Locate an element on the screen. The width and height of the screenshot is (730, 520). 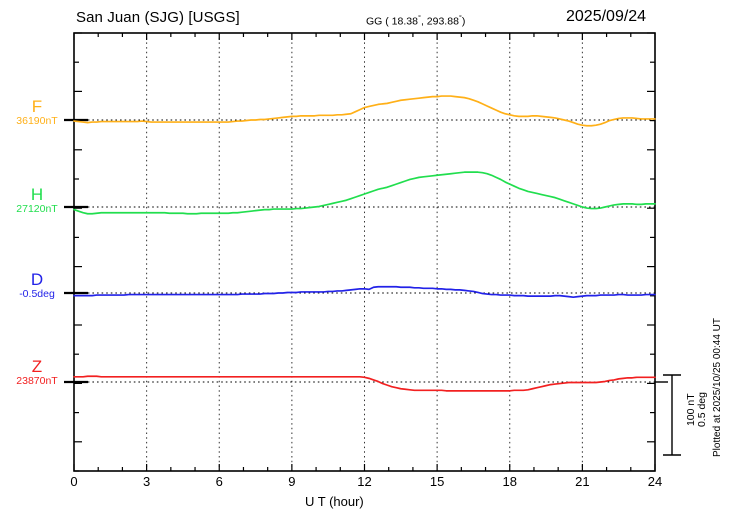
component-baseline-h: 27120nT is located at coordinates (37, 209).